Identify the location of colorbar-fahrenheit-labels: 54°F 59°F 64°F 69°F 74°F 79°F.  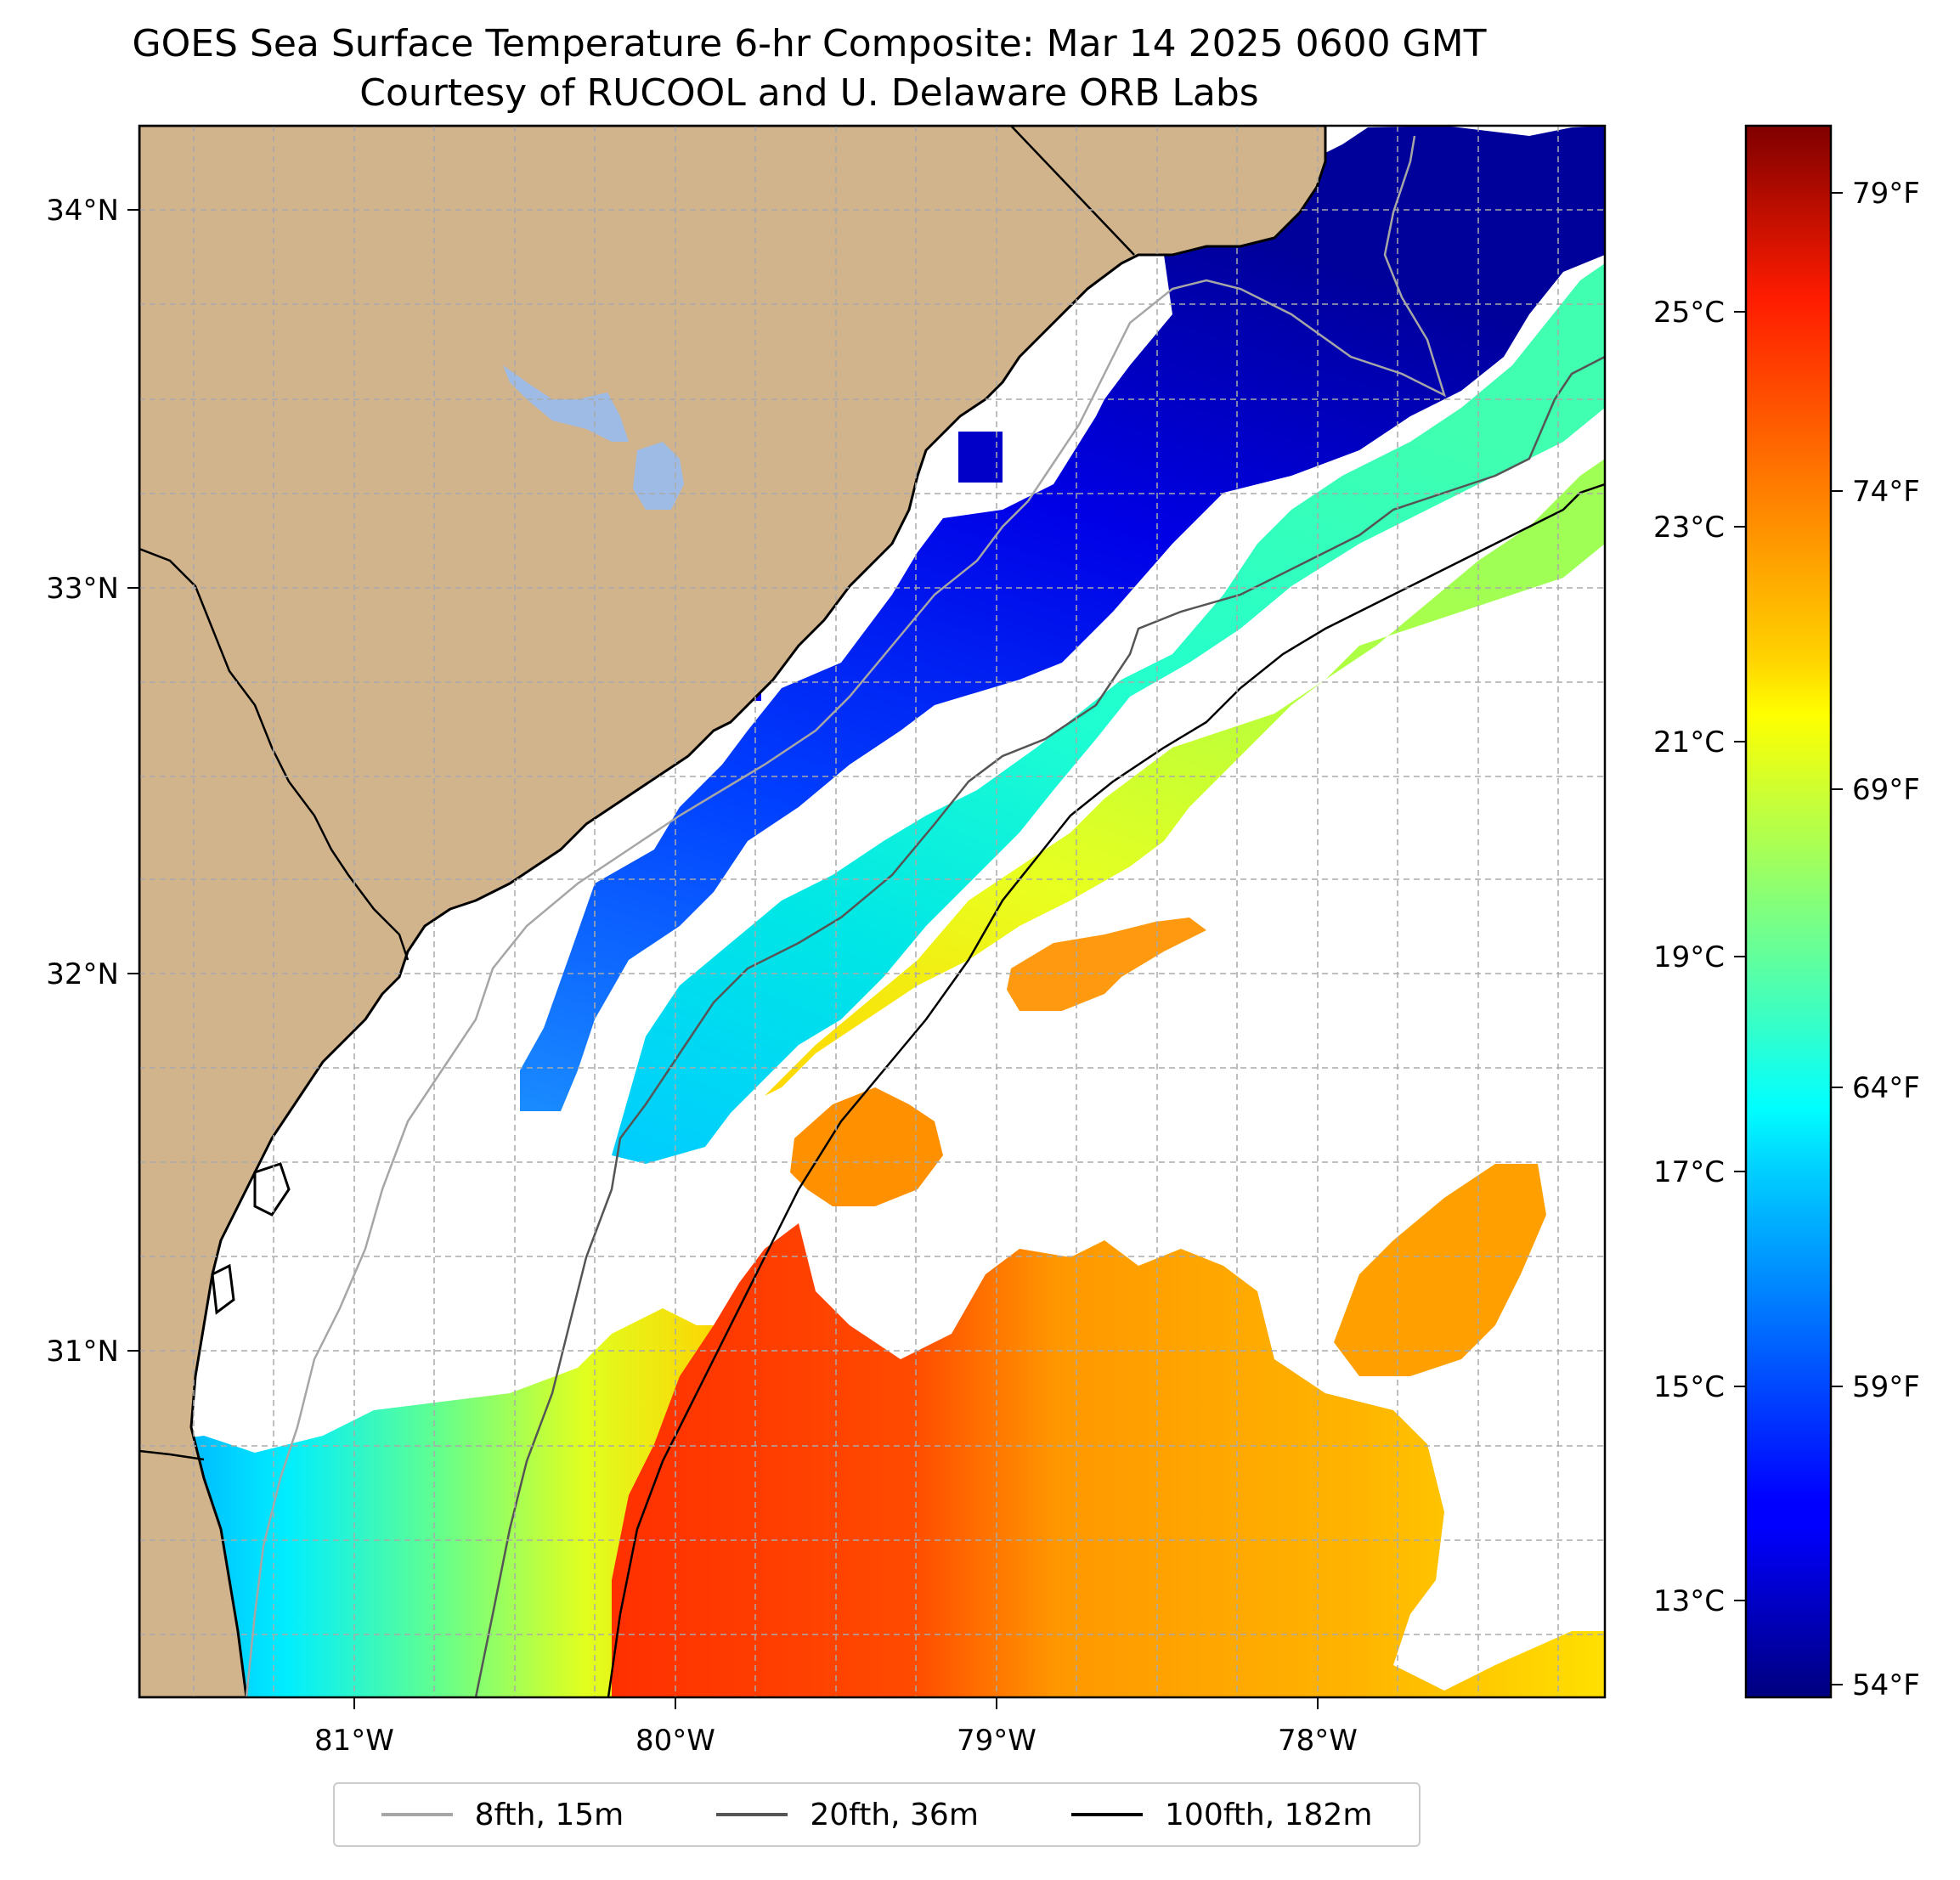
(1886, 940).